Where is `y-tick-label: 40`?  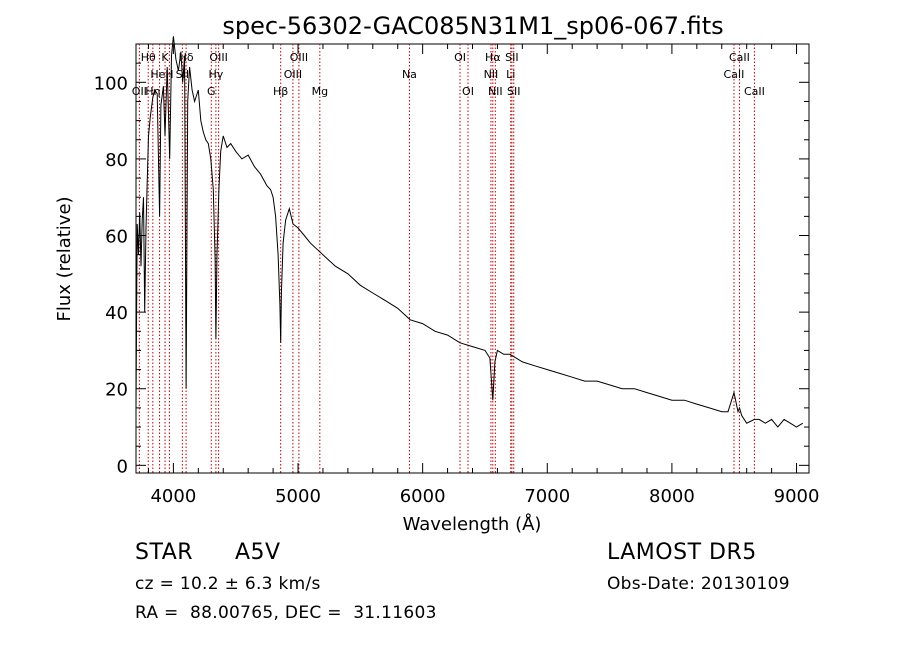
y-tick-label: 40 is located at coordinates (116, 313).